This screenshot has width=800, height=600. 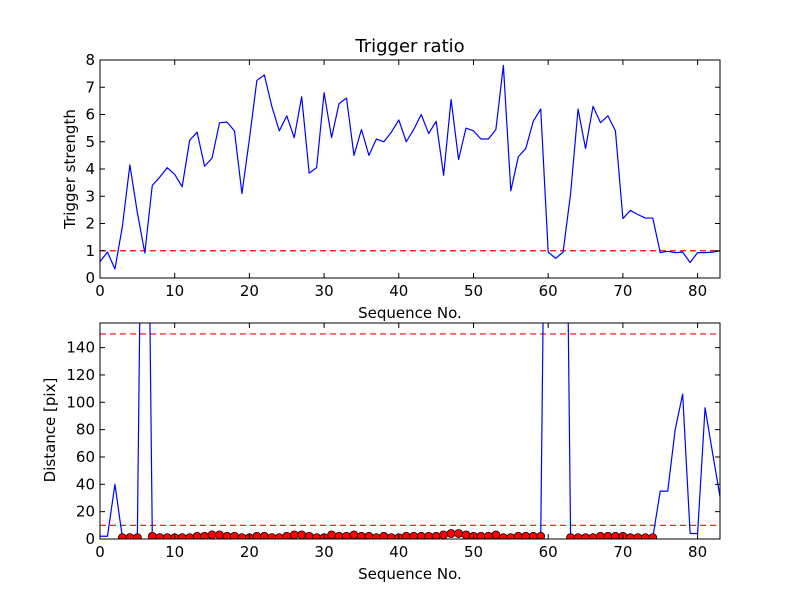 I want to click on y-tick-label: 40, so click(x=85, y=484).